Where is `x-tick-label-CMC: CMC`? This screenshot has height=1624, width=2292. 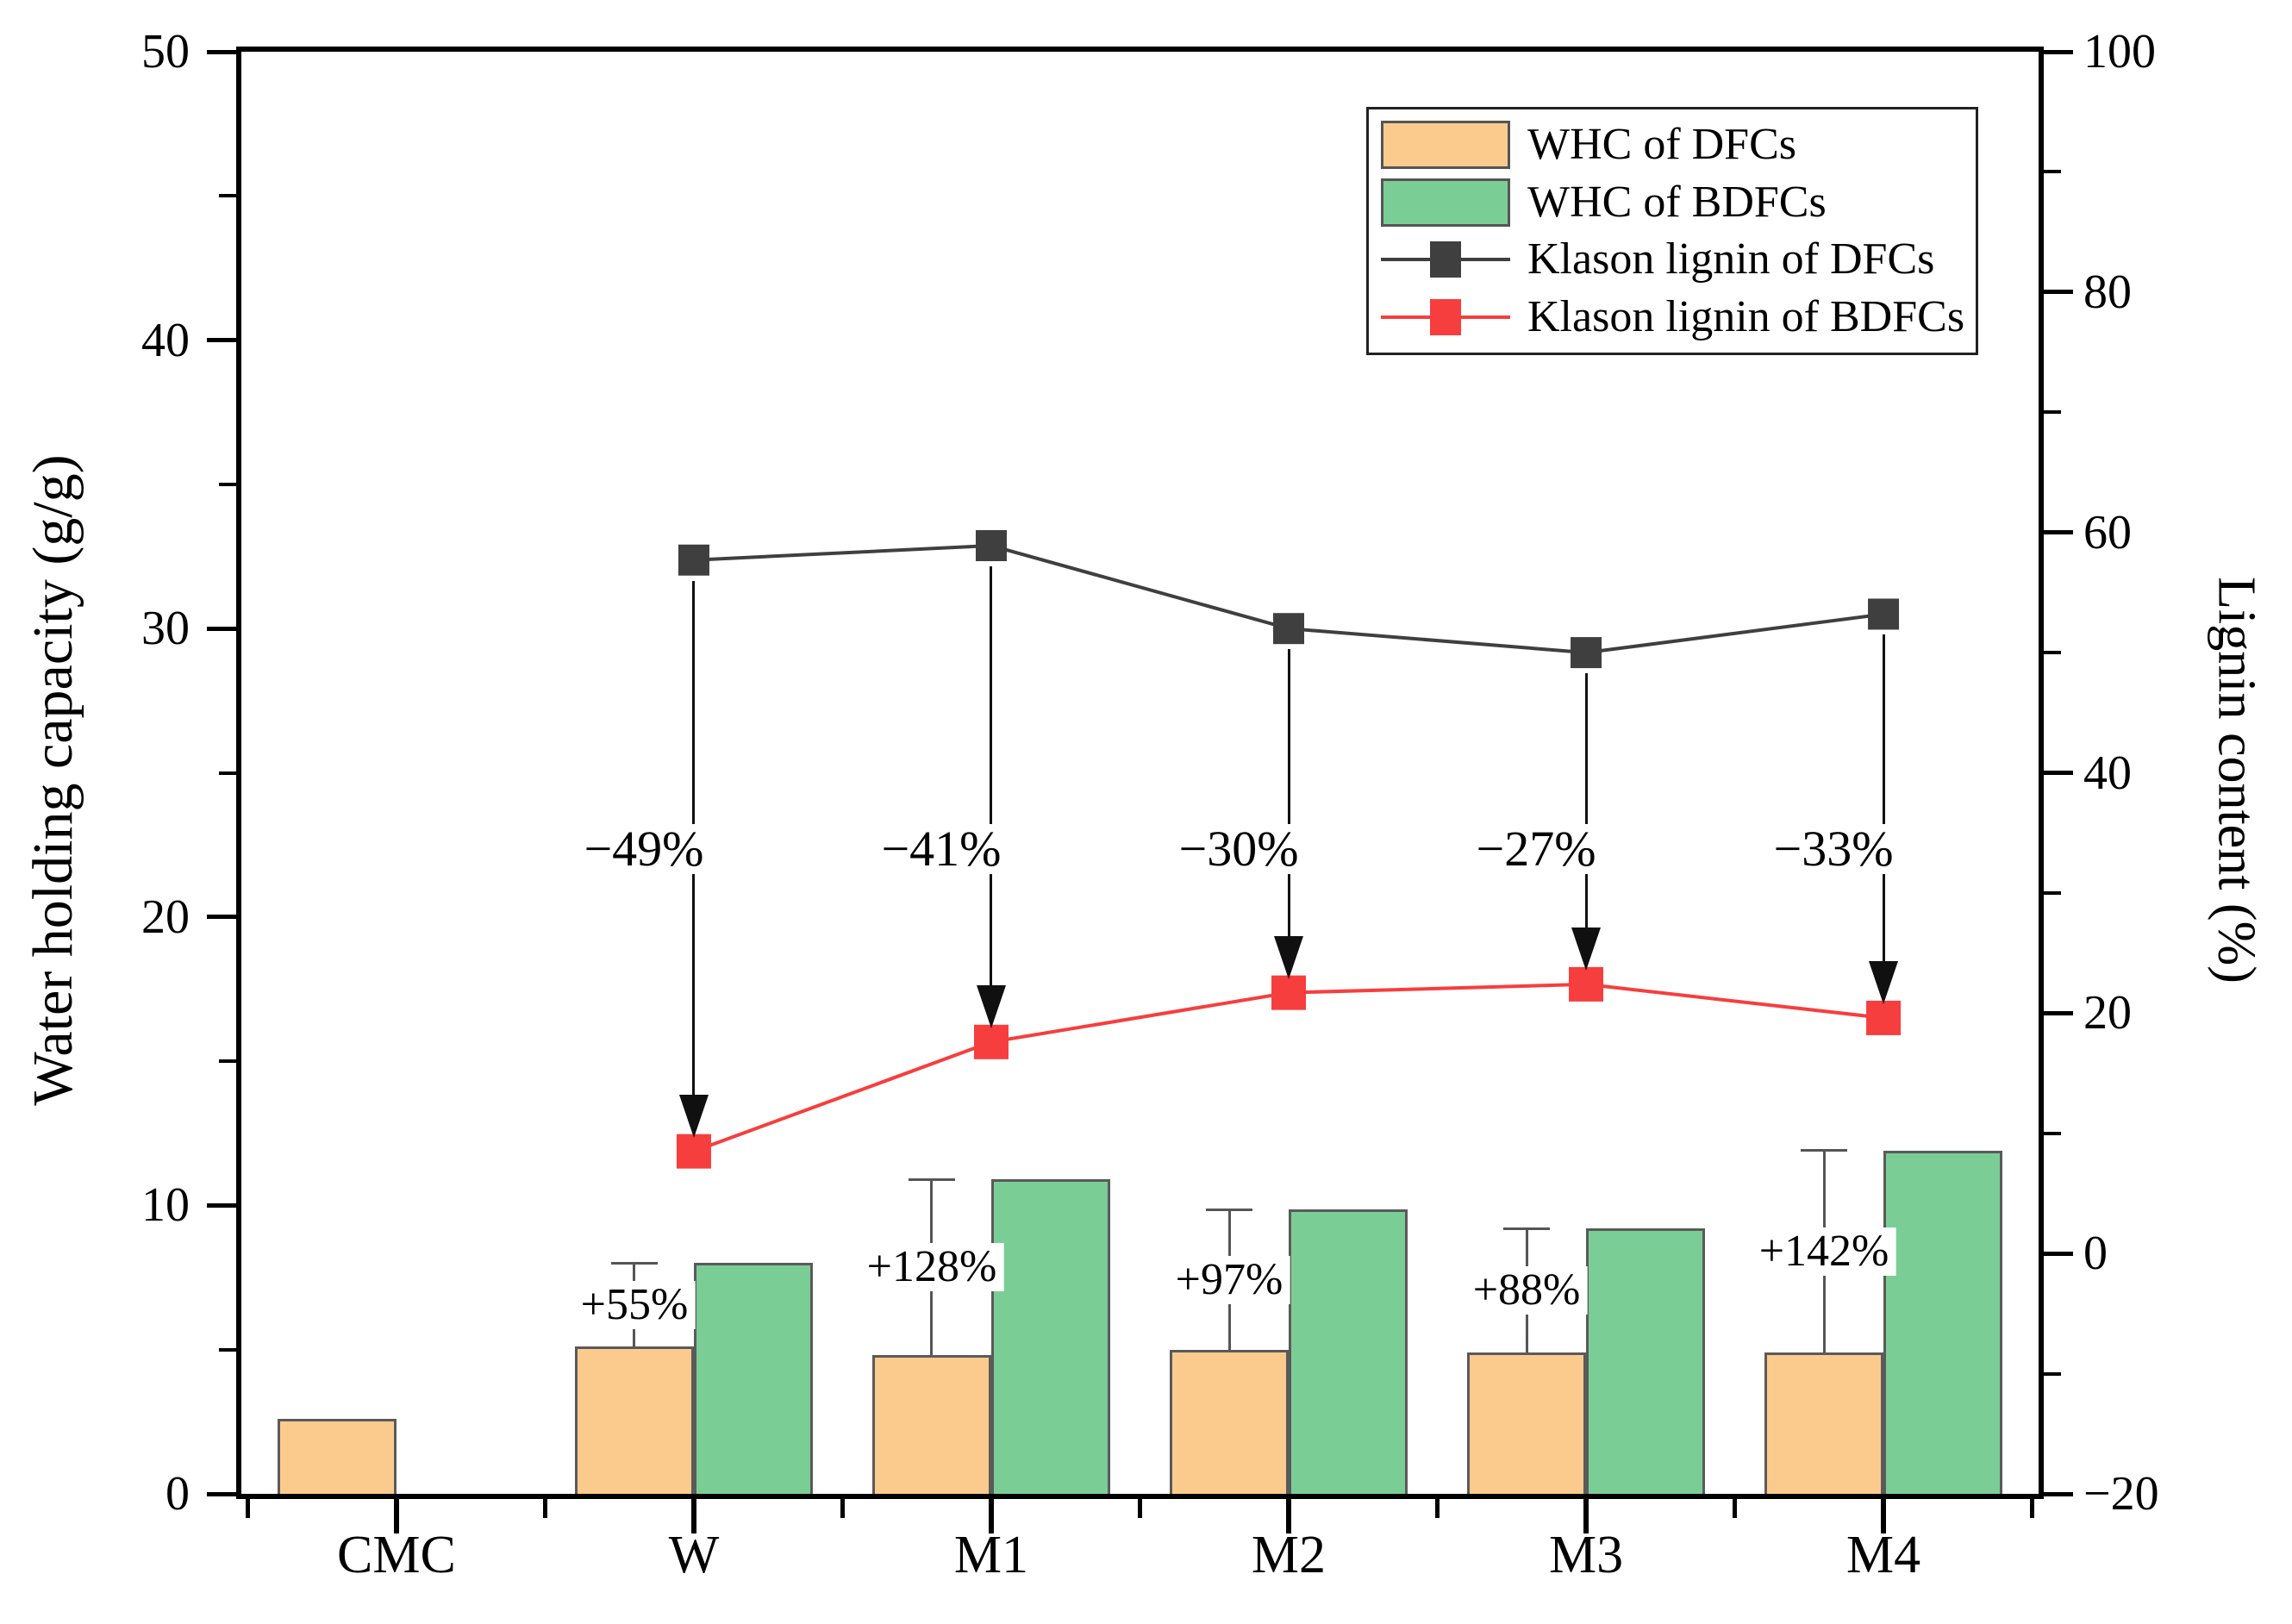
x-tick-label-CMC: CMC is located at coordinates (396, 1555).